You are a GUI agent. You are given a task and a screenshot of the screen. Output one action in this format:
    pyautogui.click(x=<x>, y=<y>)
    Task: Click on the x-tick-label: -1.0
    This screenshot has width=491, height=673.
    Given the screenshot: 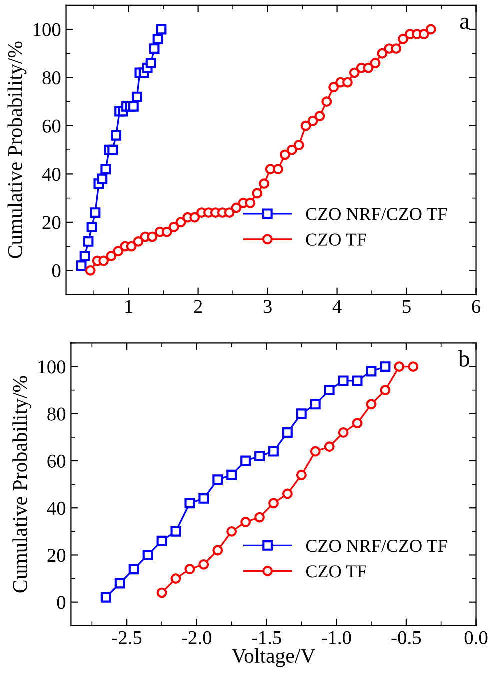 What is the action you would take?
    pyautogui.click(x=337, y=638)
    